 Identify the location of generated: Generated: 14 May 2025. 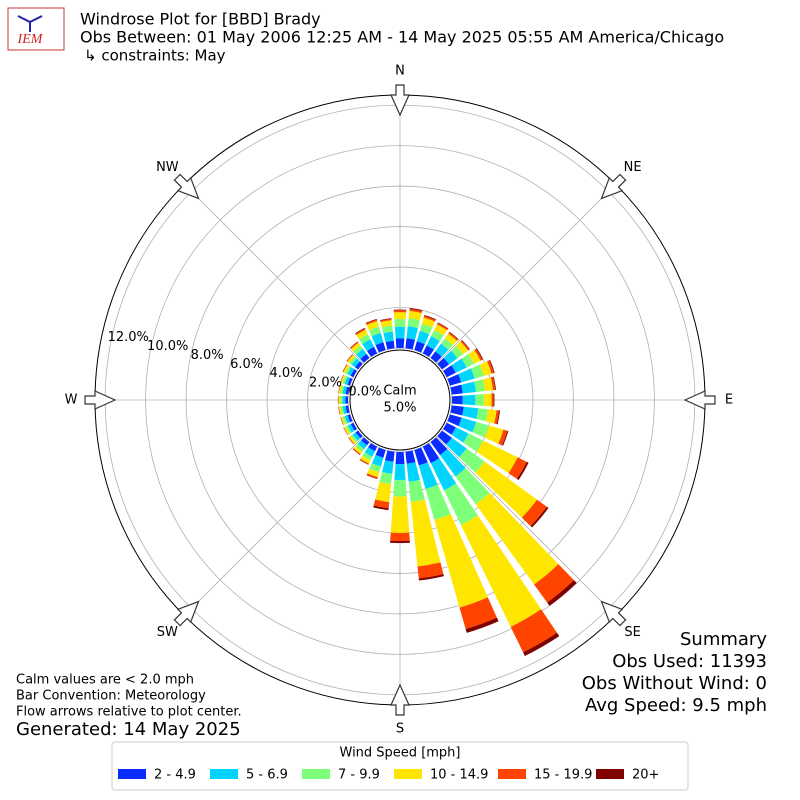
(128, 729).